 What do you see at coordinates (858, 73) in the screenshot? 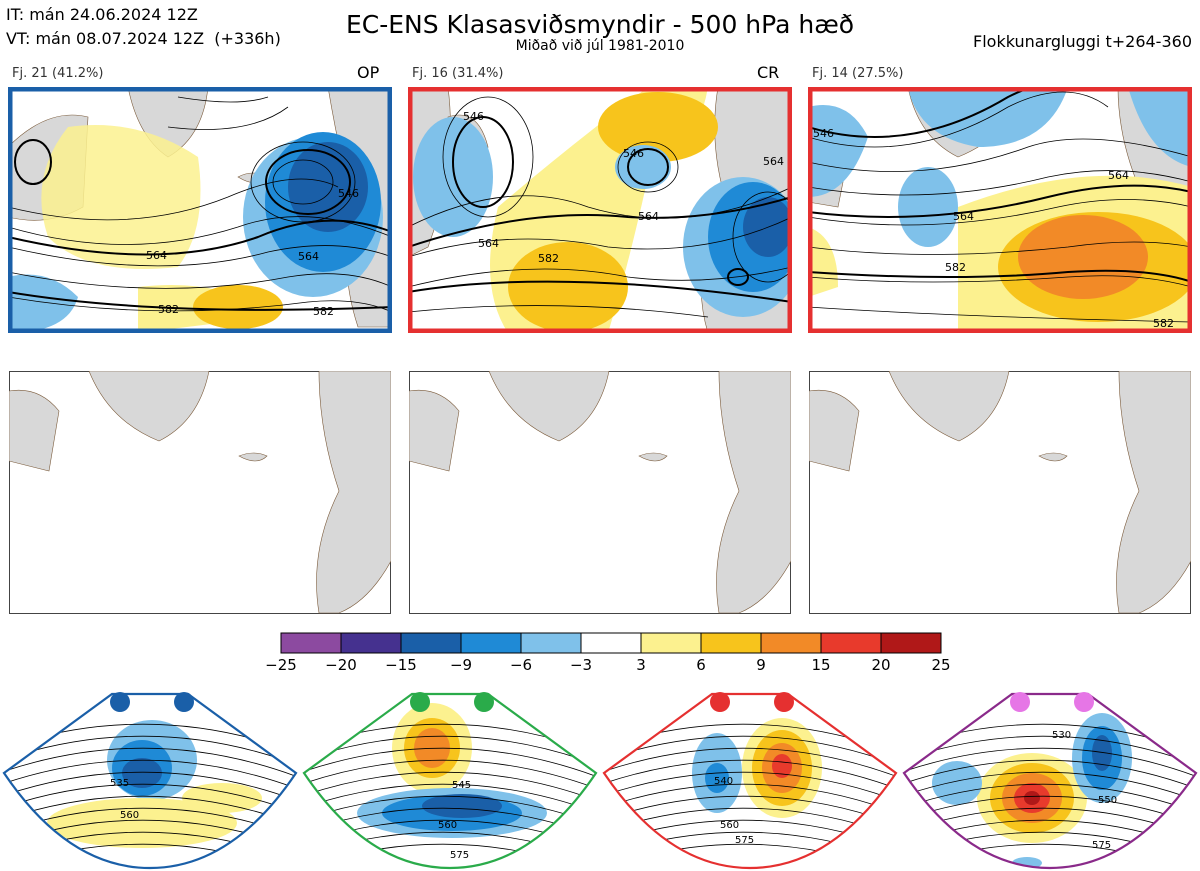
I see `cluster-label-3: Fj. 14 (27.5%)` at bounding box center [858, 73].